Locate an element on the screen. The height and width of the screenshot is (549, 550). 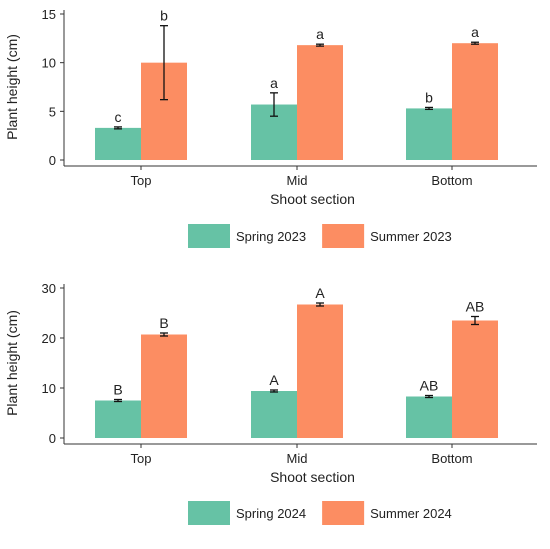
legend-label: Spring 2024 is located at coordinates (271, 513).